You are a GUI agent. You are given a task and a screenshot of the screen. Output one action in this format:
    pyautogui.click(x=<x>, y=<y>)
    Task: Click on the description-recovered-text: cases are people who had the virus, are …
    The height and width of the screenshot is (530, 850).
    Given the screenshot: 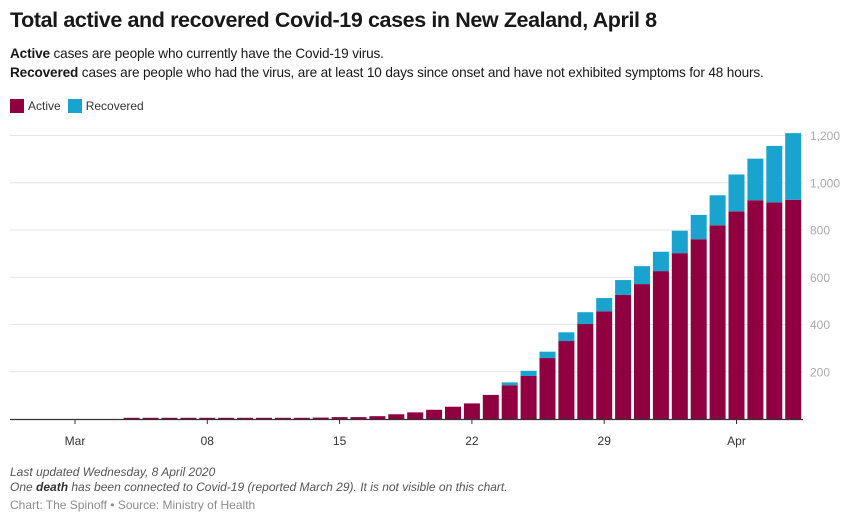 What is the action you would take?
    pyautogui.click(x=421, y=72)
    